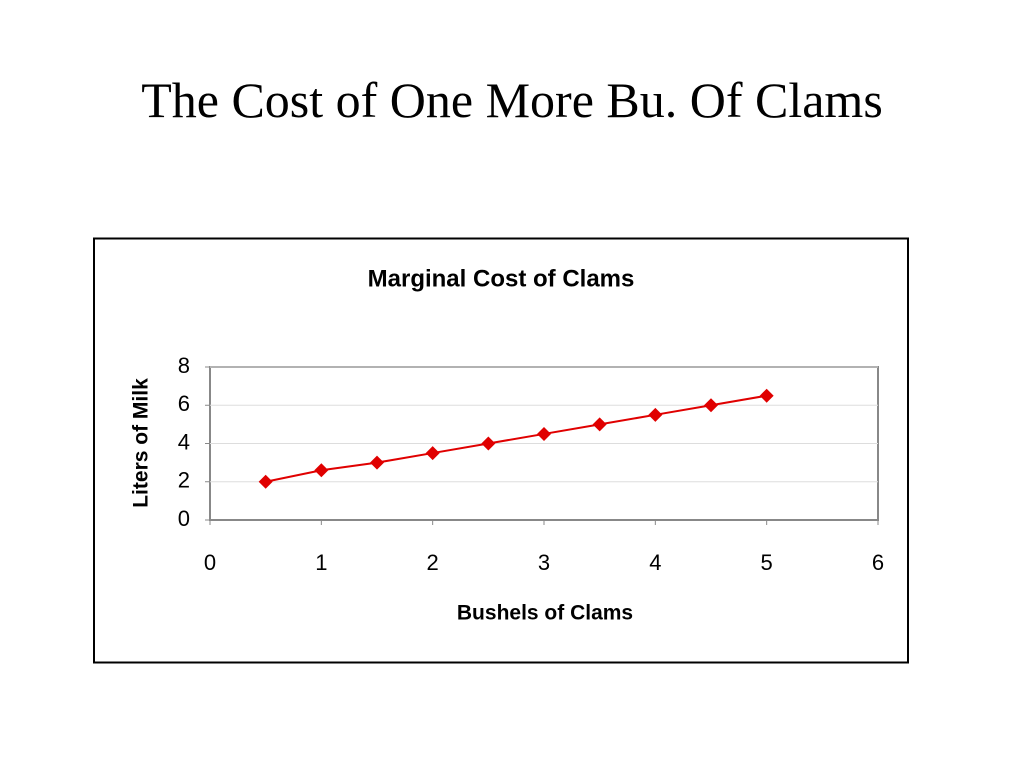  Describe the element at coordinates (184, 403) in the screenshot. I see `y-tick-label: 6` at that location.